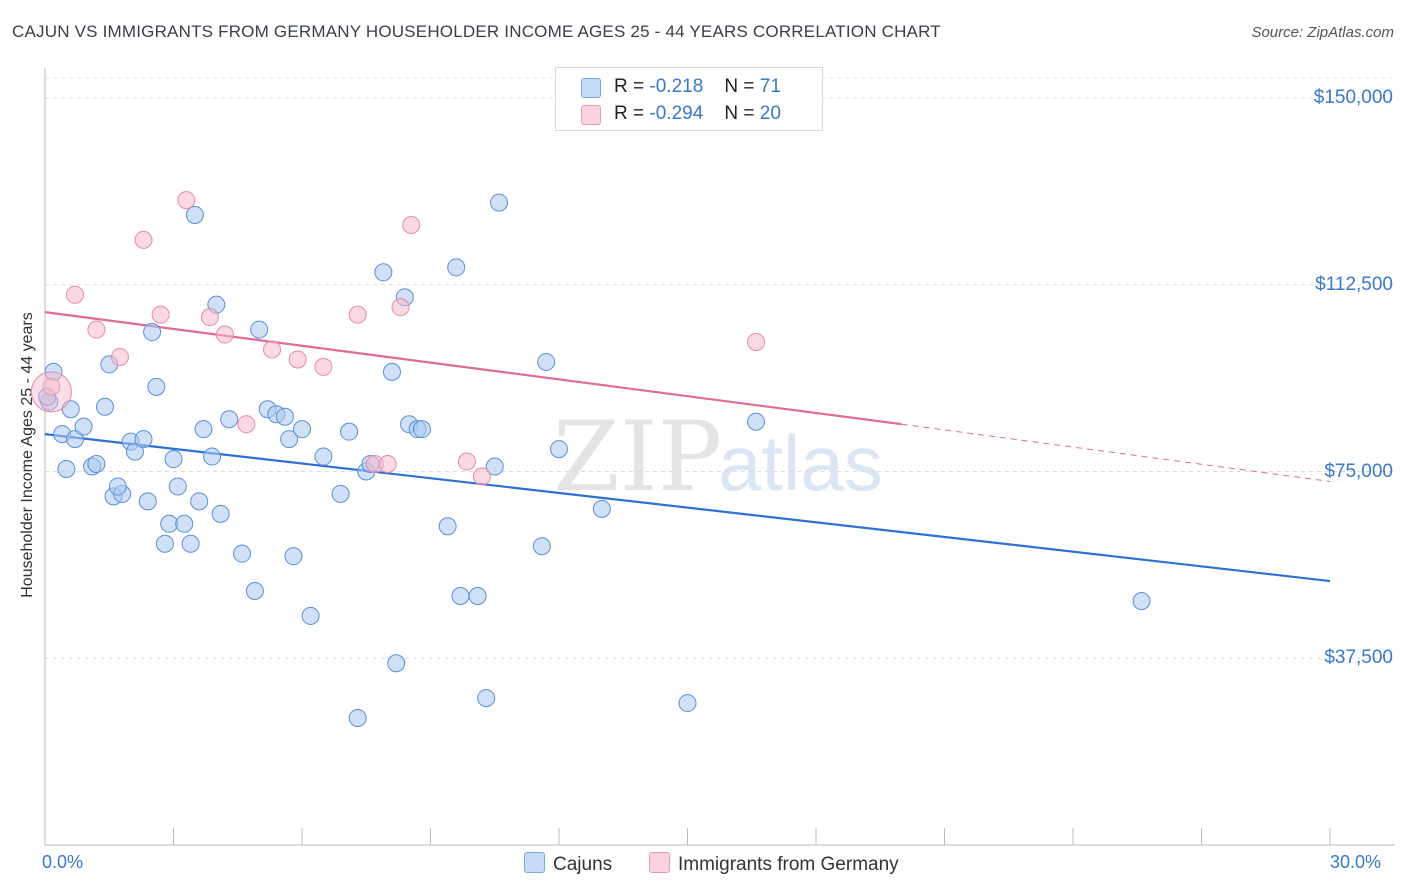  What do you see at coordinates (689, 99) in the screenshot?
I see `correlation-legend: R = -0.218 N = 71 R = -0.294 N = 20` at bounding box center [689, 99].